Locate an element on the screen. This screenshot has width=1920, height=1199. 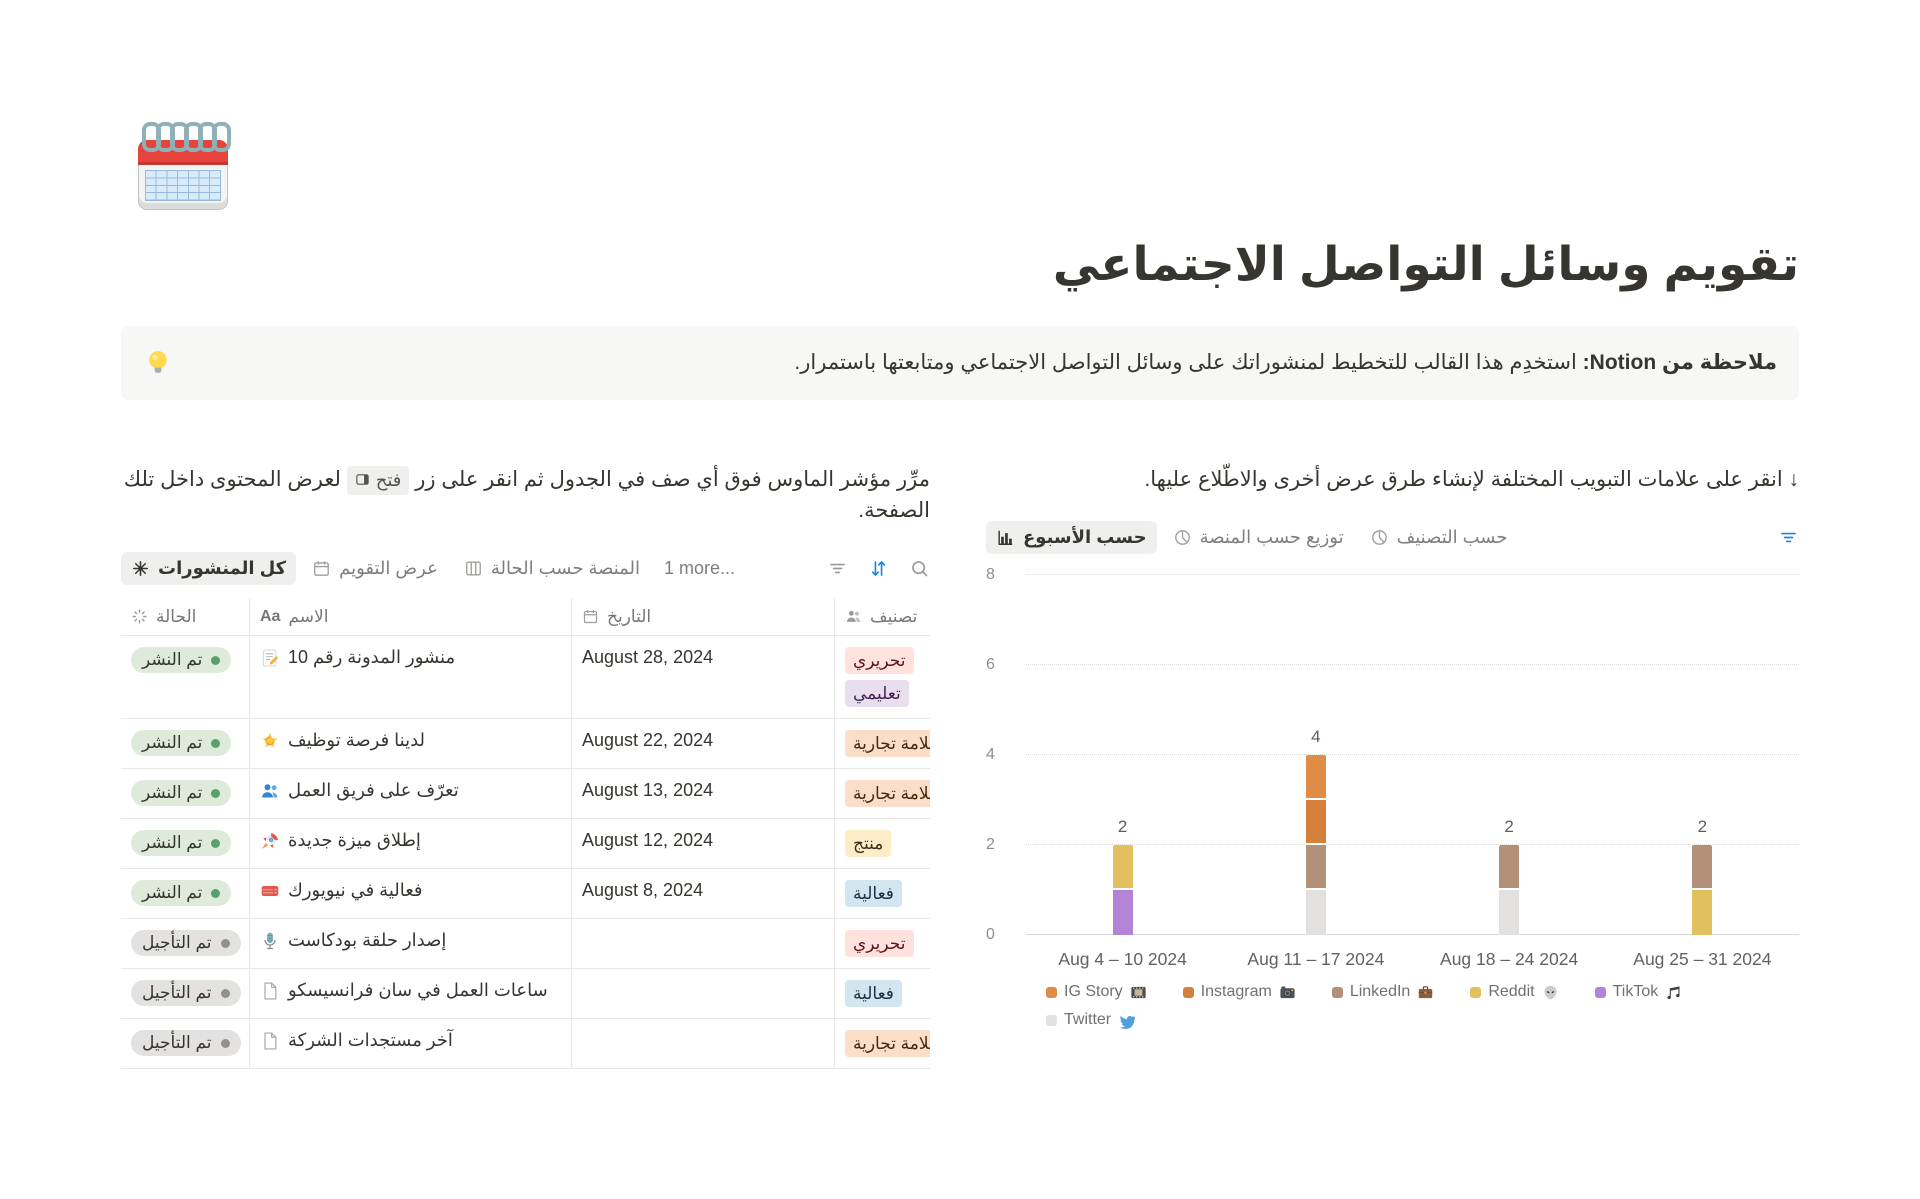
legend-item-twitter: Twitter is located at coordinates (1091, 1020).